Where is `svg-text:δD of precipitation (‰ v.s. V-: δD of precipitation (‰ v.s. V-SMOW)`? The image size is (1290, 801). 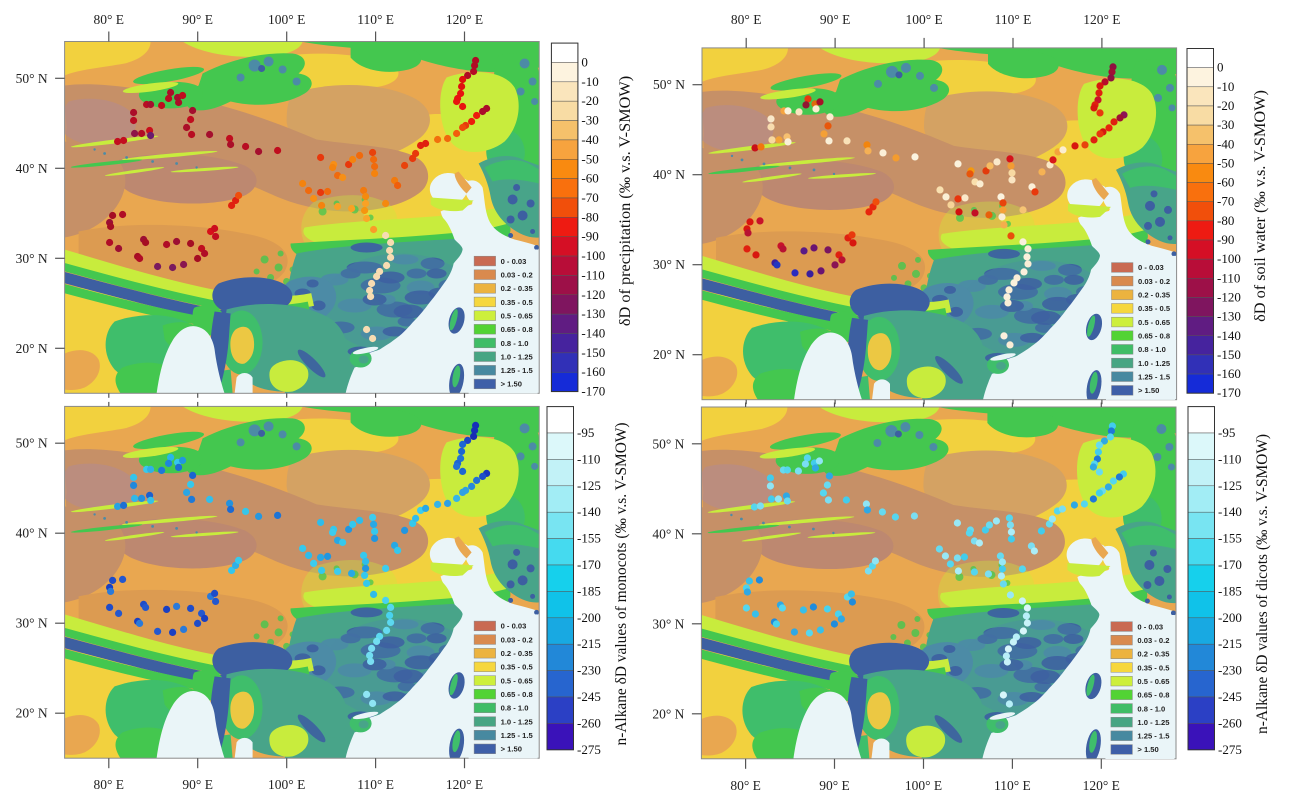
svg-text:δD of precipitation (‰ v.s. V-: δD of precipitation (‰ v.s. V-SMOW) is located at coordinates (624, 201).